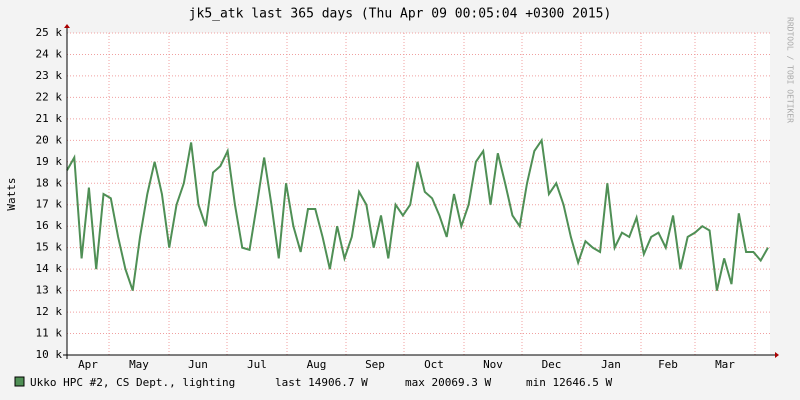 The height and width of the screenshot is (400, 800). I want to click on x-tick-label: Apr, so click(88, 364).